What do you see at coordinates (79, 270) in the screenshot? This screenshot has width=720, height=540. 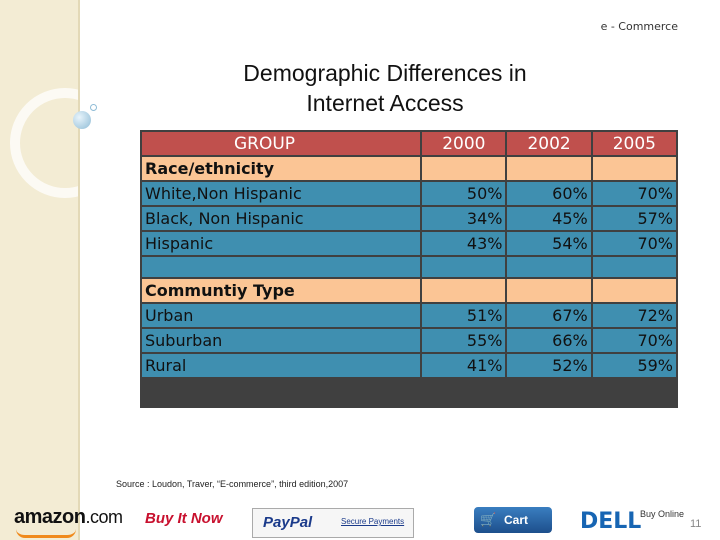 I see `sidebar-edge` at bounding box center [79, 270].